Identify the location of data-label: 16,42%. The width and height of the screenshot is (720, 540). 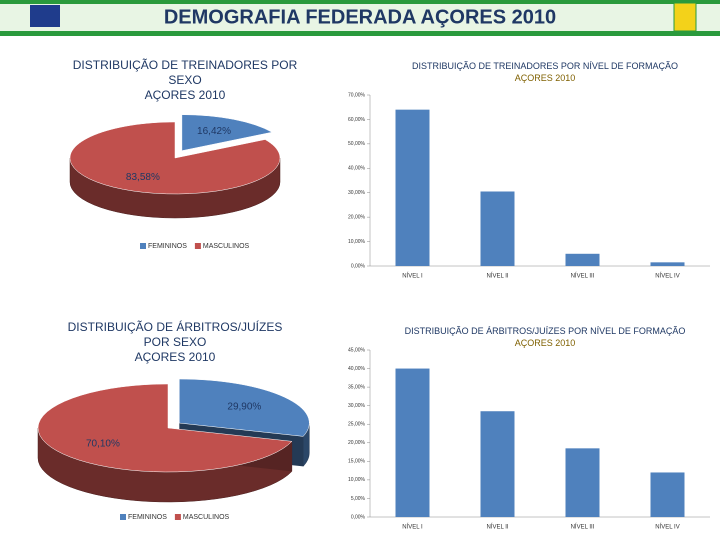
(214, 131).